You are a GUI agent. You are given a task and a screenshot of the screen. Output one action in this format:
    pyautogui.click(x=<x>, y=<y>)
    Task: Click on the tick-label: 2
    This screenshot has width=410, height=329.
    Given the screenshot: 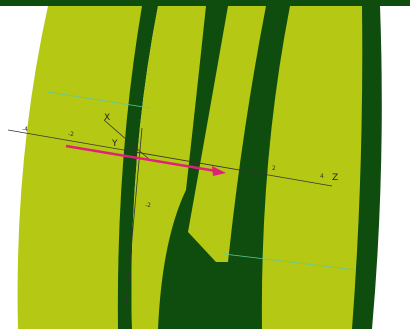 What is the action you would take?
    pyautogui.click(x=274, y=168)
    